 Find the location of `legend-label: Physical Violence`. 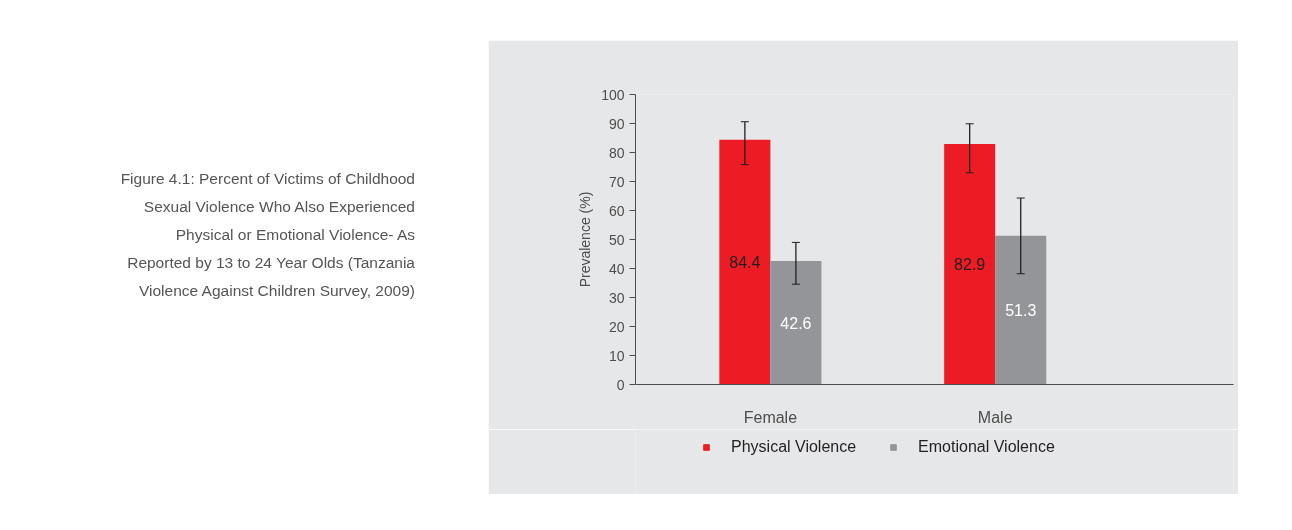

legend-label: Physical Violence is located at coordinates (794, 447).